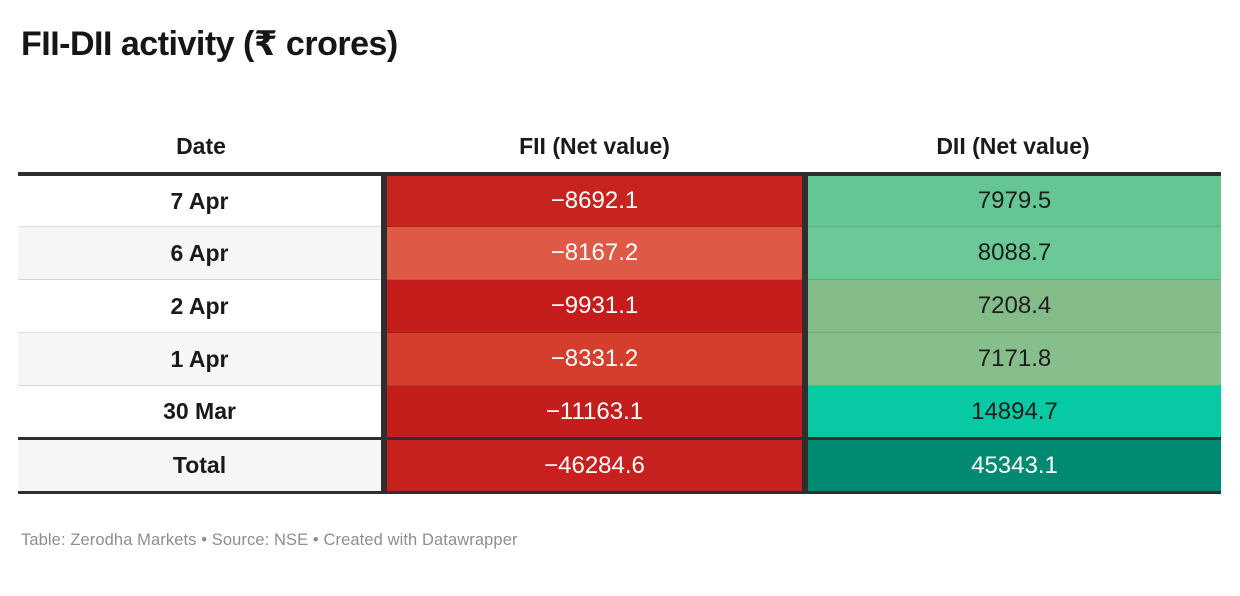  I want to click on fii-value-cell: −8692.1, so click(593, 200).